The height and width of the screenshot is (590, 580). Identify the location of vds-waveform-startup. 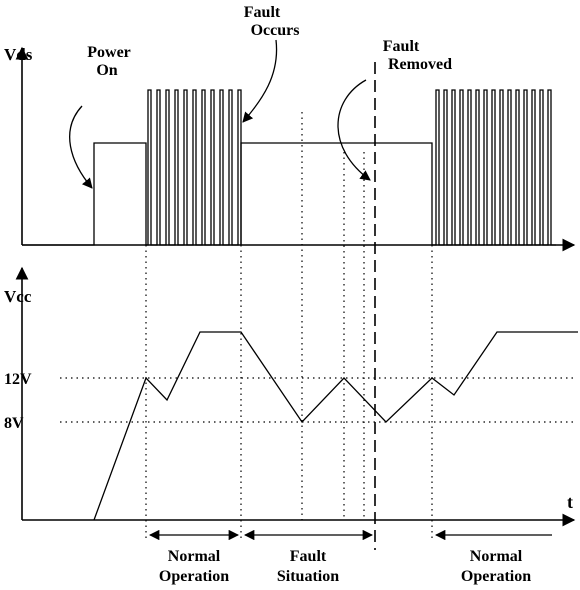
(84, 194).